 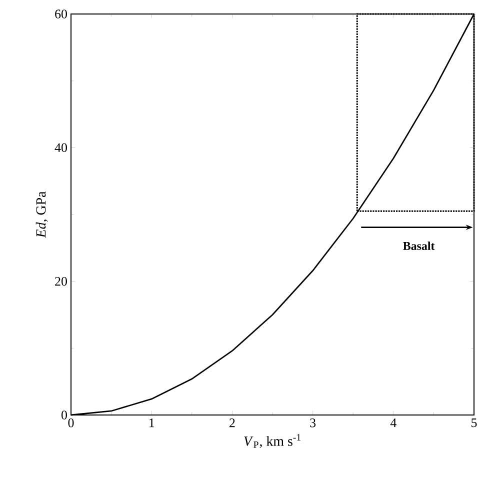 What do you see at coordinates (232, 423) in the screenshot?
I see `x-tick-label: 2` at bounding box center [232, 423].